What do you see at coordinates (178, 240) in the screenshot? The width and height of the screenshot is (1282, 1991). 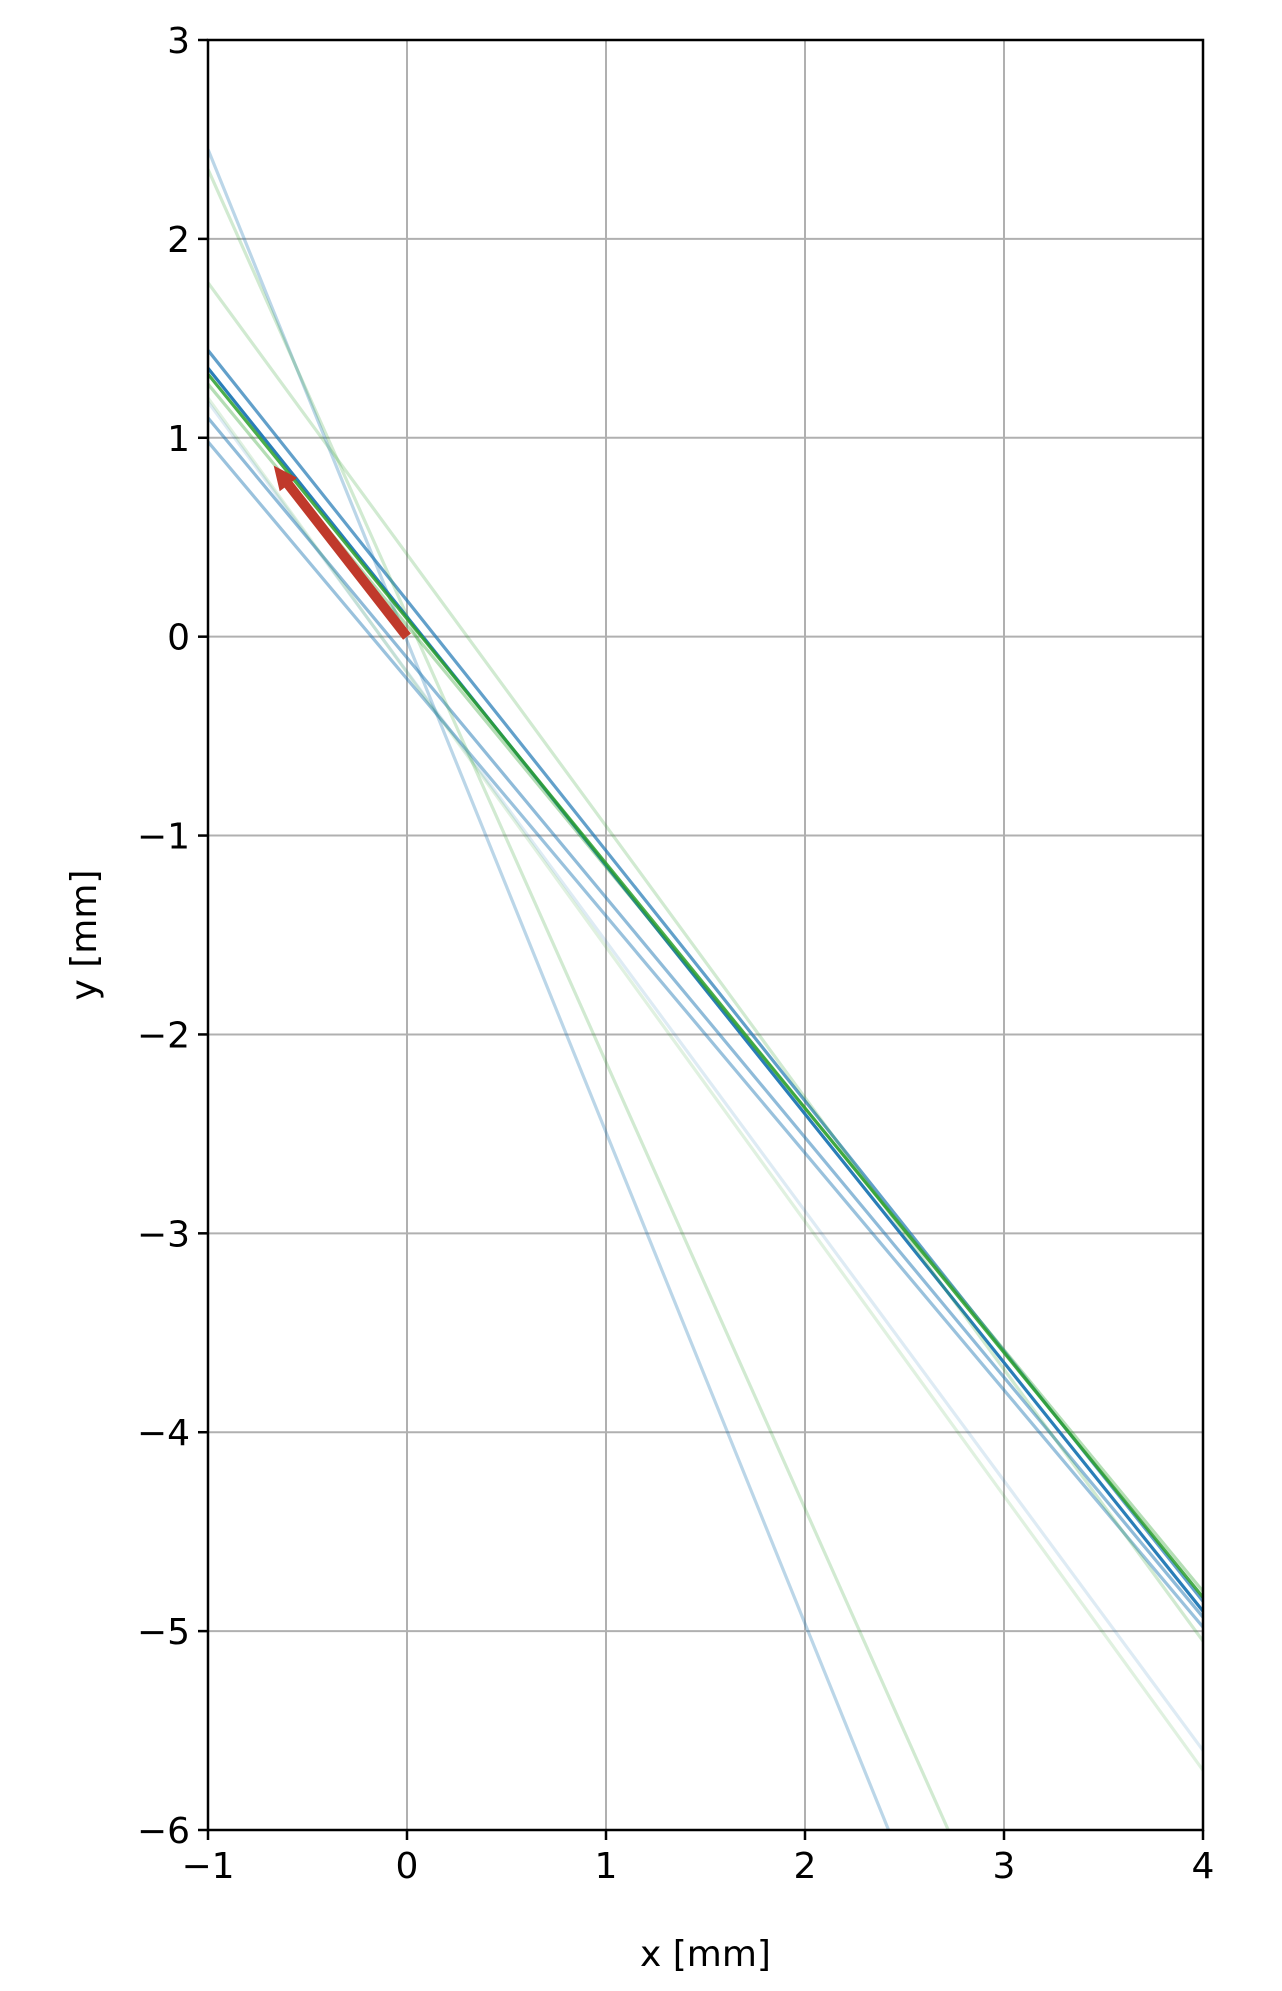 I see `y-tick-label: 2` at bounding box center [178, 240].